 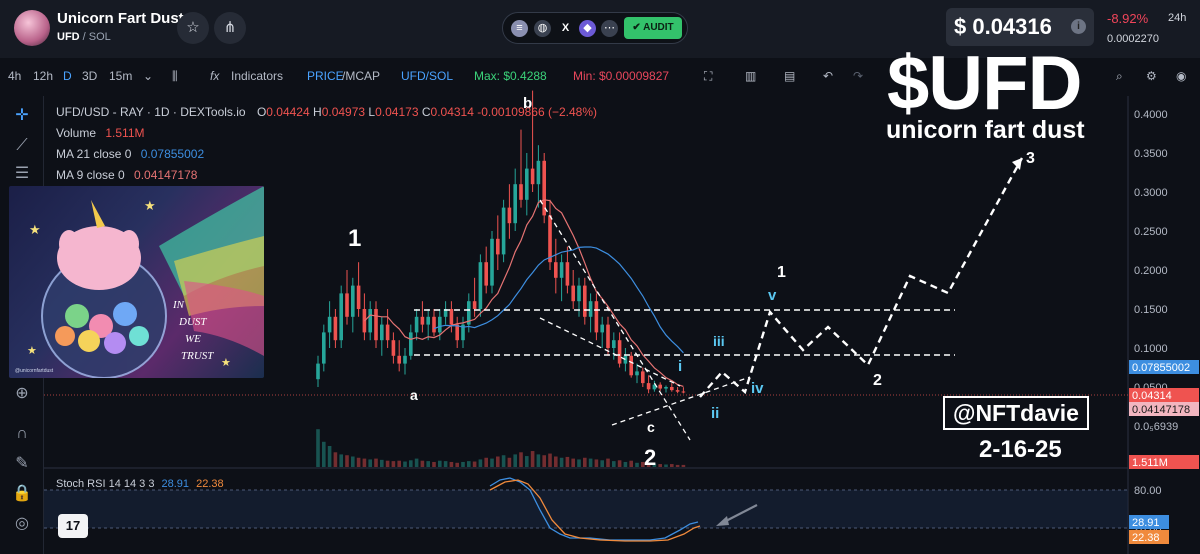 What do you see at coordinates (985, 130) in the screenshot?
I see `subtitle-overlay: unicorn fart dust` at bounding box center [985, 130].